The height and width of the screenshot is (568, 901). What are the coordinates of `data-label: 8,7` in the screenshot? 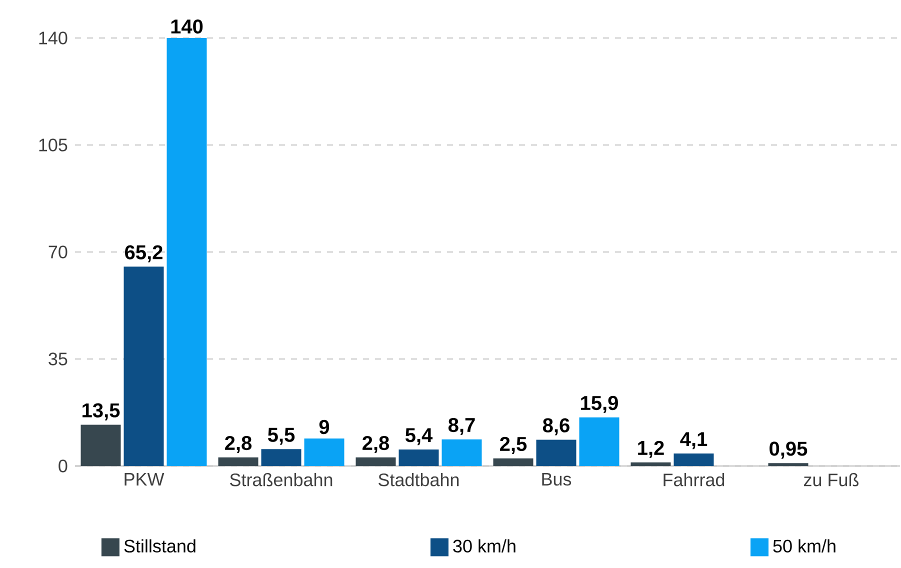 It's located at (461, 426).